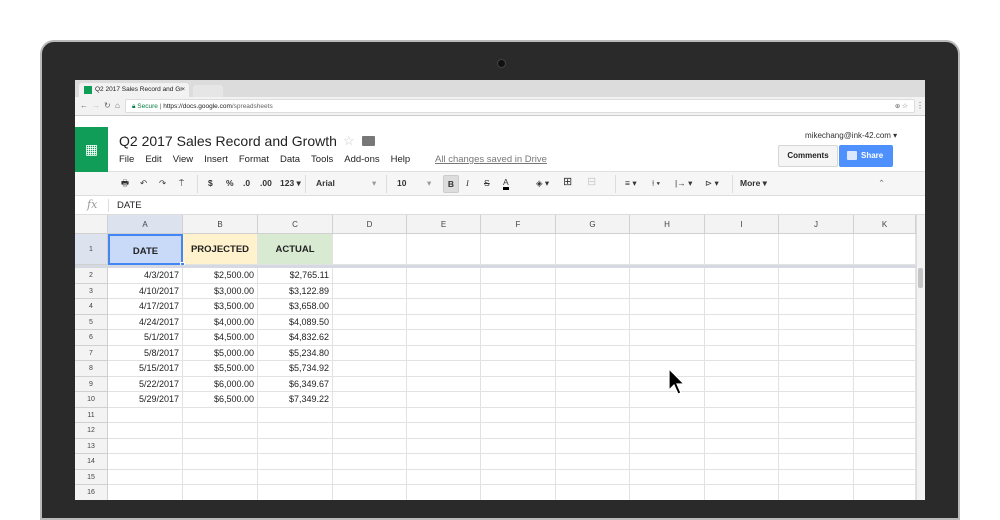 The height and width of the screenshot is (520, 1000). I want to click on table-cell: $6,349.67, so click(295, 384).